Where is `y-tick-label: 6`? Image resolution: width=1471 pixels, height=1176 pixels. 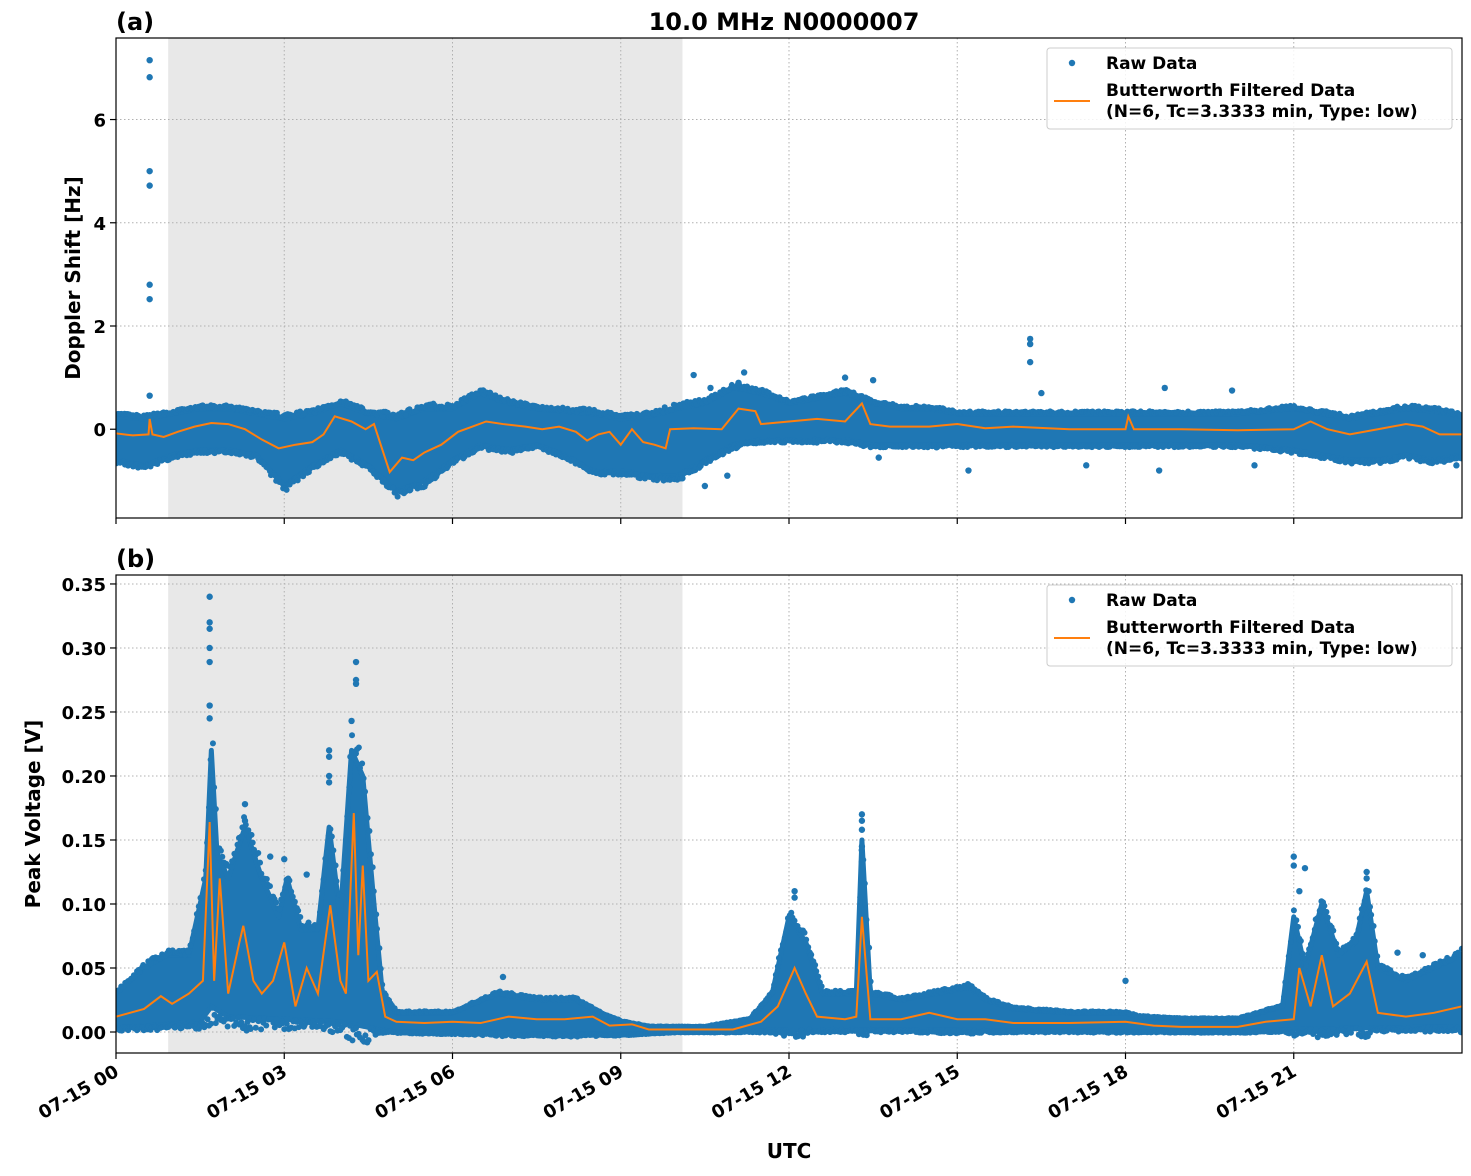 y-tick-label: 6 is located at coordinates (99, 121).